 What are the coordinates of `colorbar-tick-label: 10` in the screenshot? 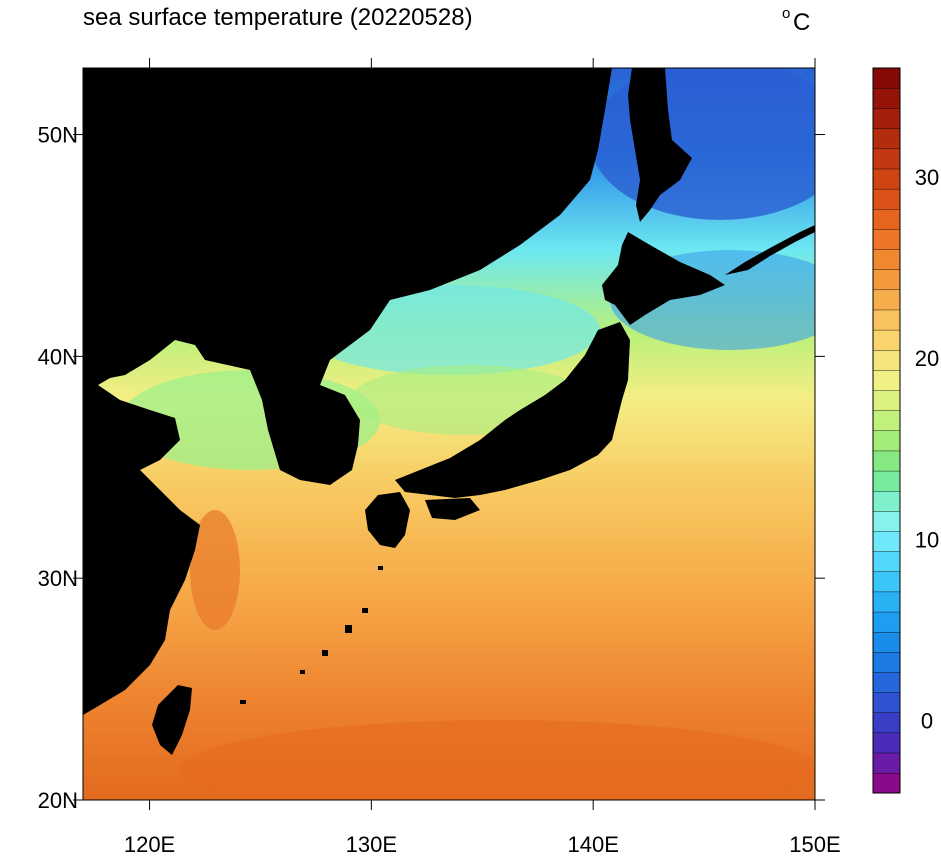 It's located at (927, 539).